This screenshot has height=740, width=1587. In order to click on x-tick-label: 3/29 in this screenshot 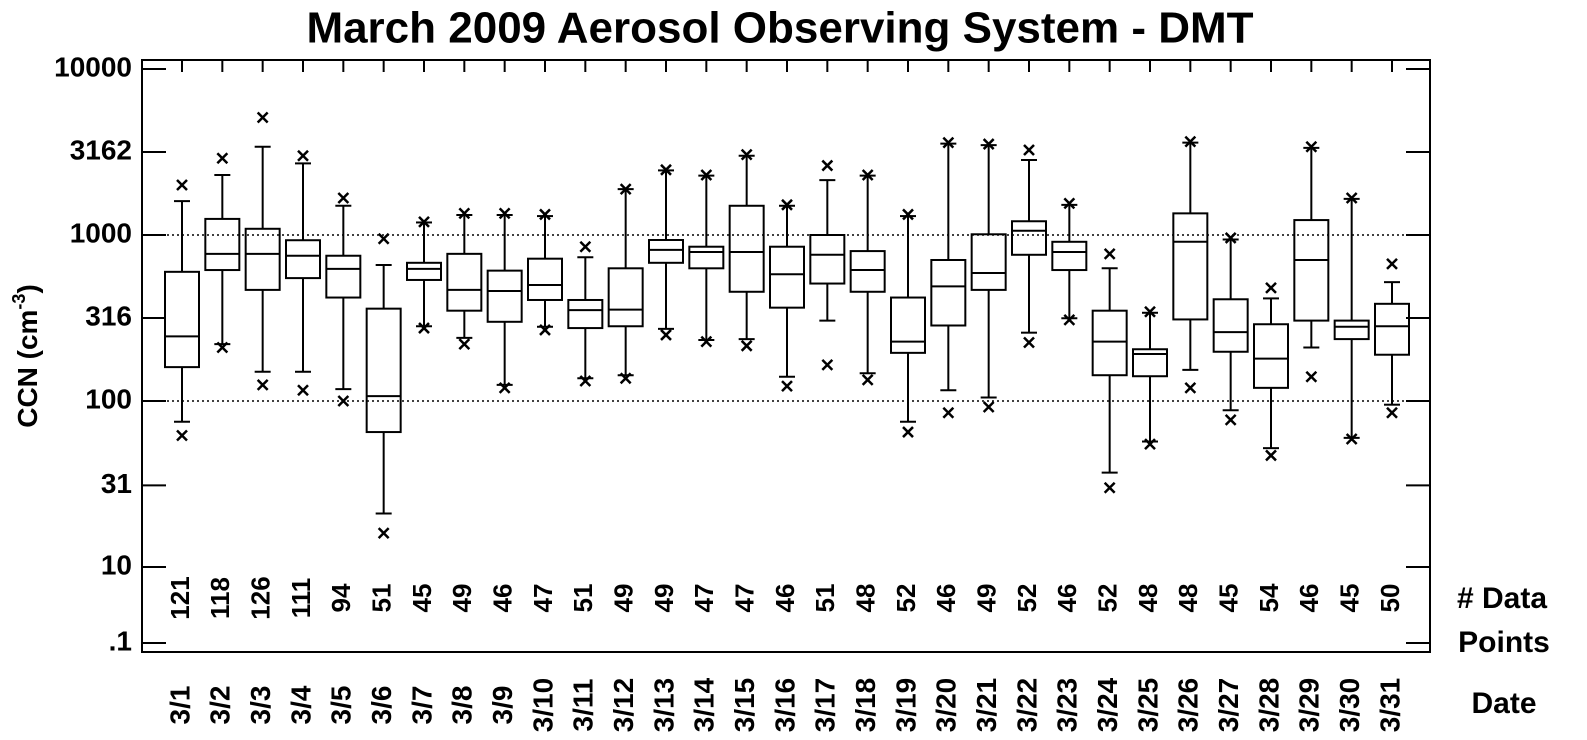, I will do `click(1309, 705)`.